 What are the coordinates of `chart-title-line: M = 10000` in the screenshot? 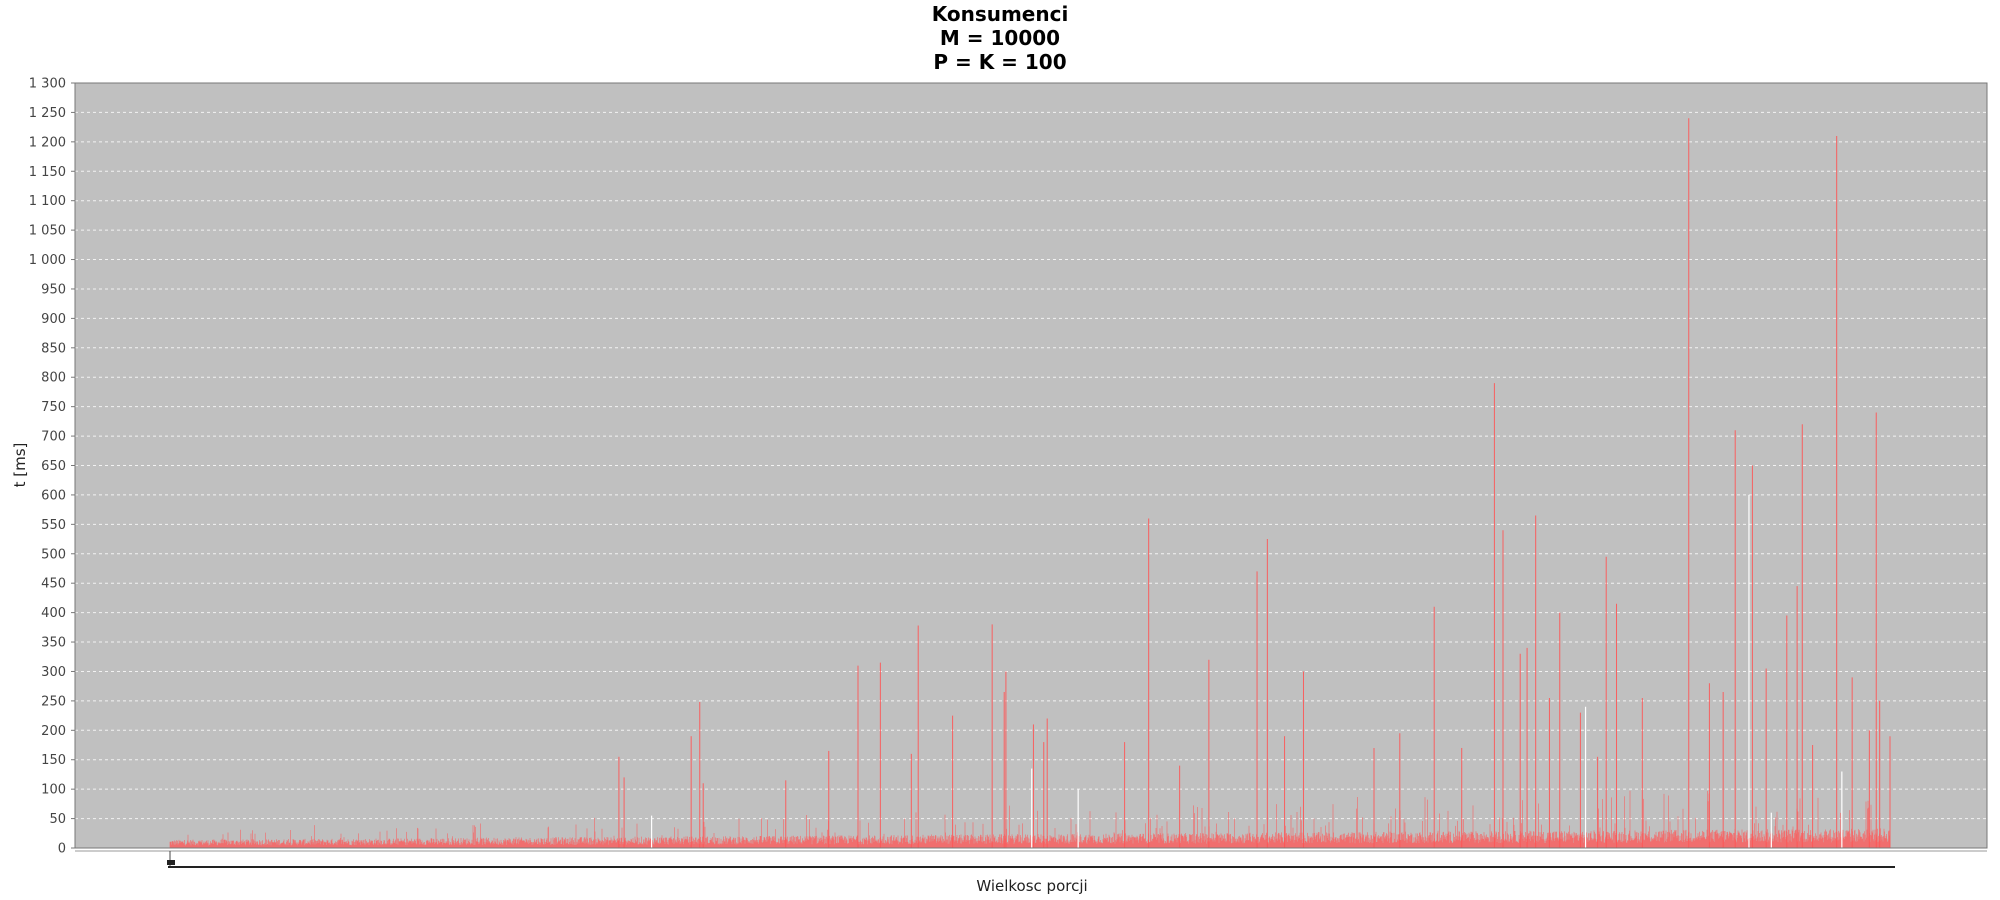 It's located at (1000, 38).